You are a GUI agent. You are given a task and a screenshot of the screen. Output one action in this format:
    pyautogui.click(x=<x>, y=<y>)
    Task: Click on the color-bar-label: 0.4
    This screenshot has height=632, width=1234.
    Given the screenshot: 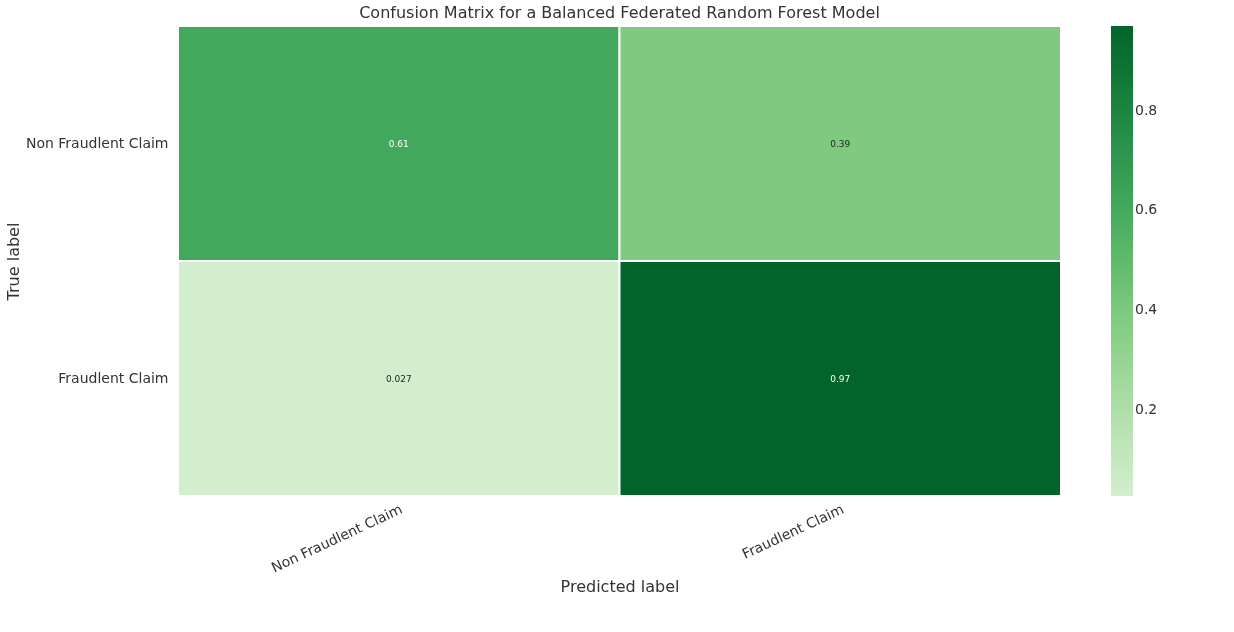 What is the action you would take?
    pyautogui.click(x=1146, y=309)
    